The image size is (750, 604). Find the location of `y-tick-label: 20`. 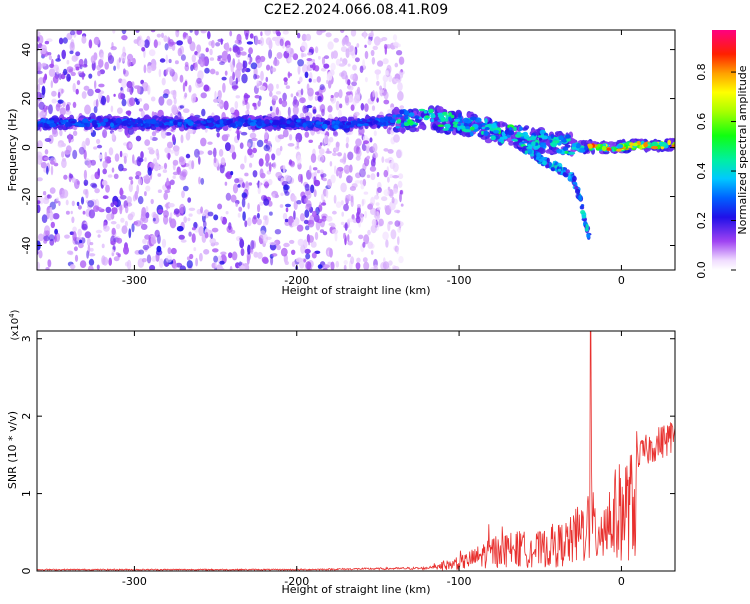

y-tick-label: 20 is located at coordinates (26, 99).